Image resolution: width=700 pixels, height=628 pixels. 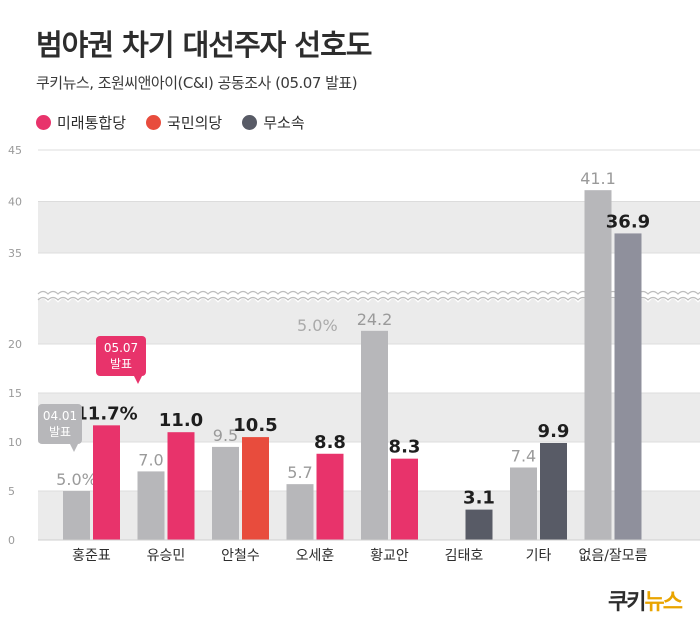 I want to click on value-label-prev: 7.4, so click(x=523, y=455).